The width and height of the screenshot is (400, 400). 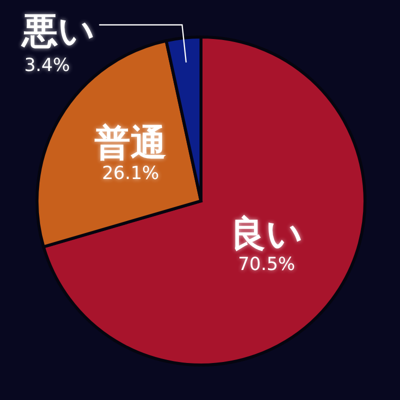 What do you see at coordinates (58, 31) in the screenshot?
I see `slice-label: 悪い` at bounding box center [58, 31].